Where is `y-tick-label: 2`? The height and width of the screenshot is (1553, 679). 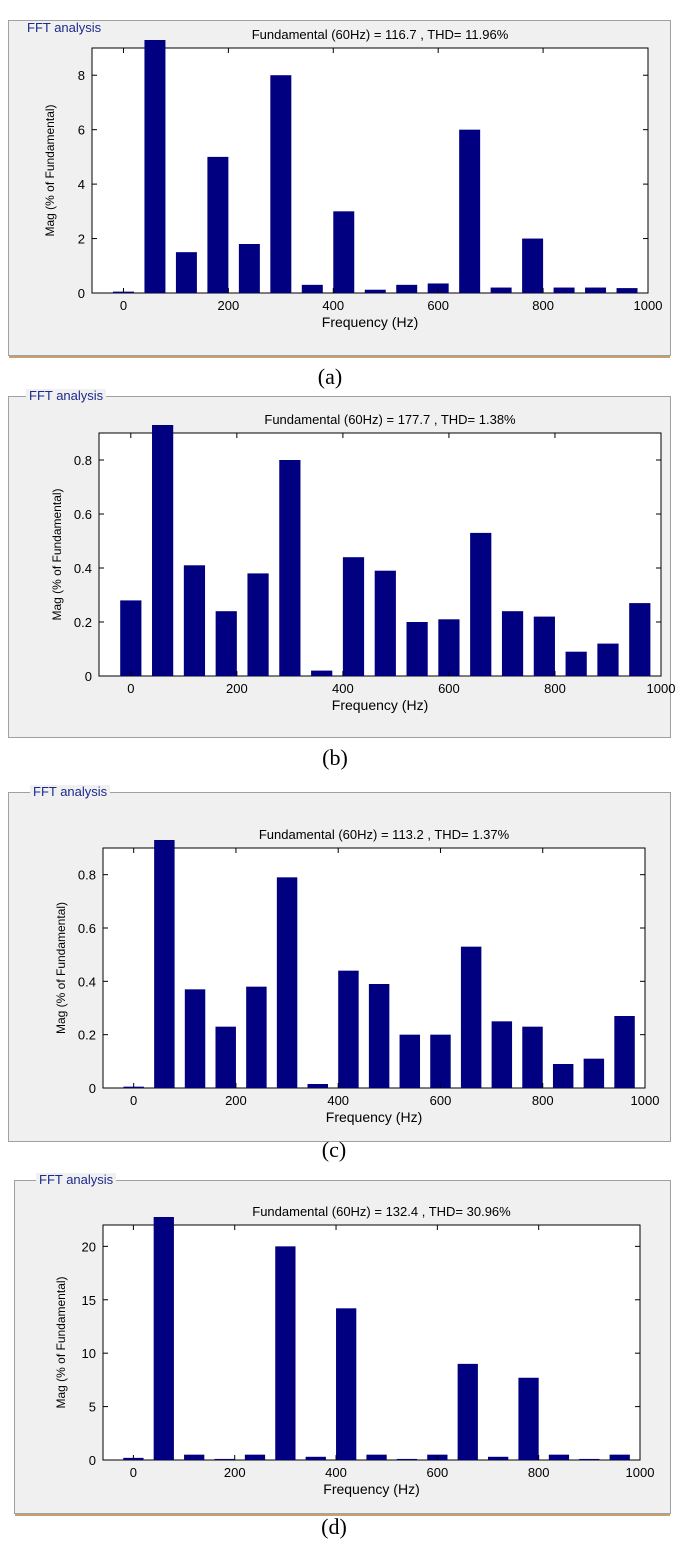 y-tick-label: 2 is located at coordinates (81, 239).